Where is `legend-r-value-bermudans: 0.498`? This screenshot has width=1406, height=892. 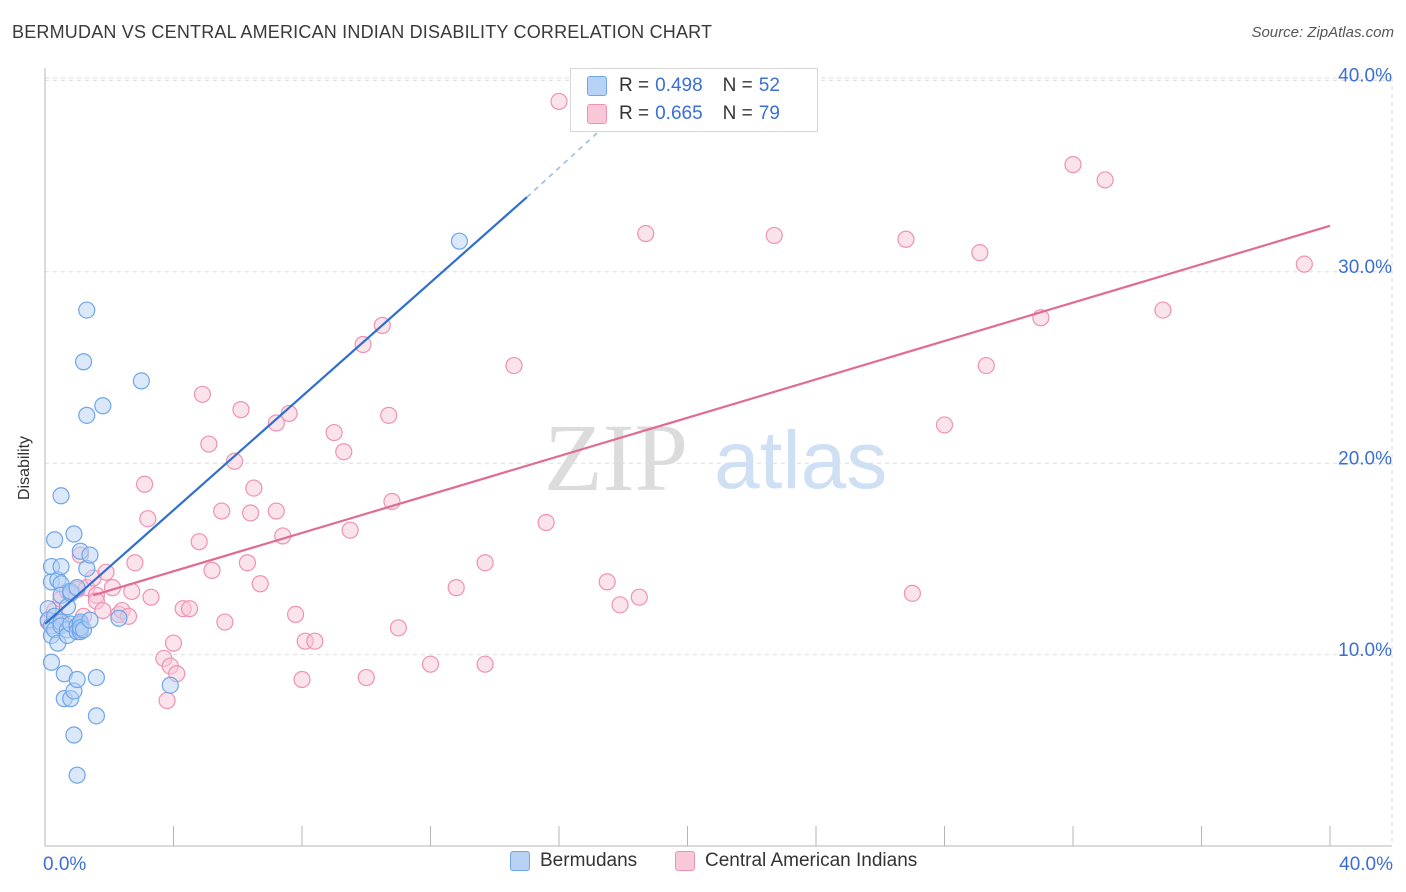 legend-r-value-bermudans: 0.498 is located at coordinates (679, 85).